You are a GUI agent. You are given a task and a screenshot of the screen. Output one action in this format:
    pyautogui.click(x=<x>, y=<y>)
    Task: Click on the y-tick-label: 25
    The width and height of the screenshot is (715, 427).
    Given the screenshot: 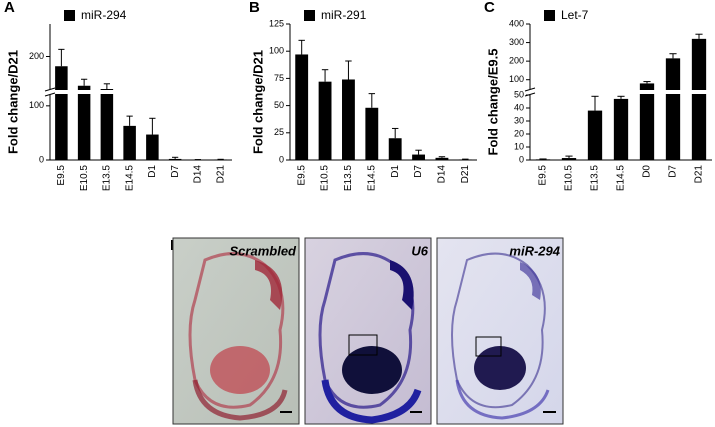 What is the action you would take?
    pyautogui.click(x=279, y=132)
    